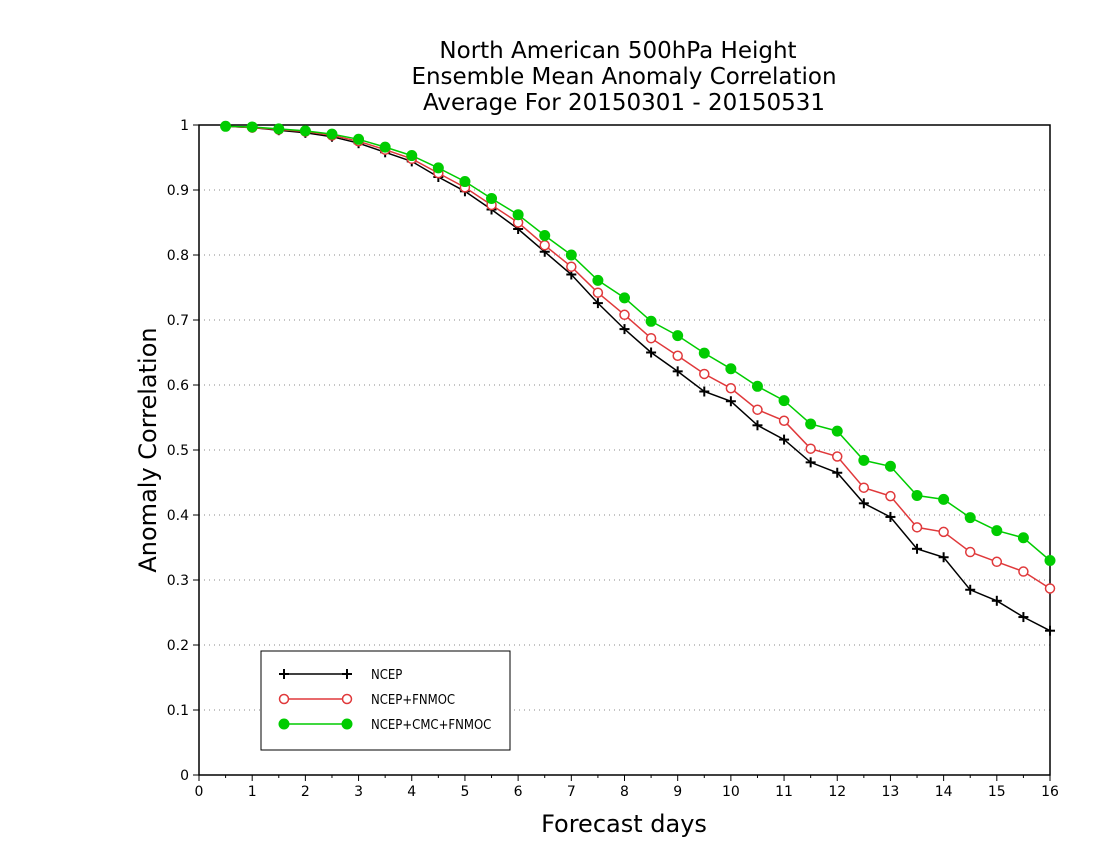 This screenshot has height=850, width=1100. What do you see at coordinates (617, 51) in the screenshot?
I see `title-line-1: North American 500hPa Height` at bounding box center [617, 51].